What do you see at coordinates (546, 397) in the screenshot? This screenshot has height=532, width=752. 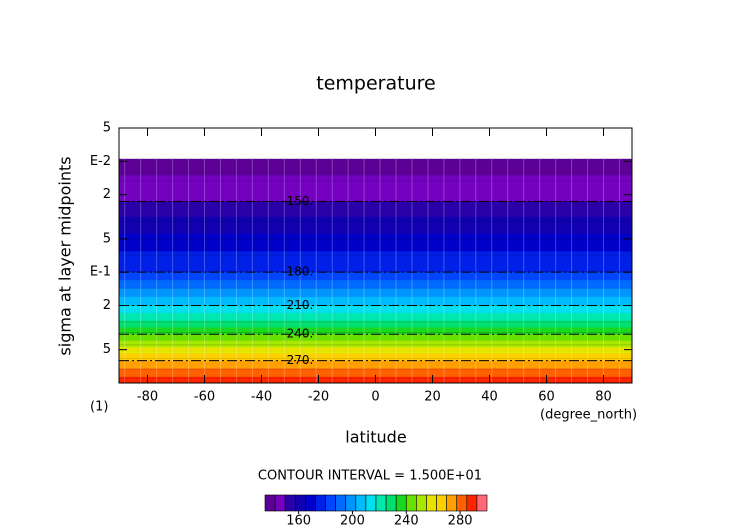 I see `x-tick-label: 60` at bounding box center [546, 397].